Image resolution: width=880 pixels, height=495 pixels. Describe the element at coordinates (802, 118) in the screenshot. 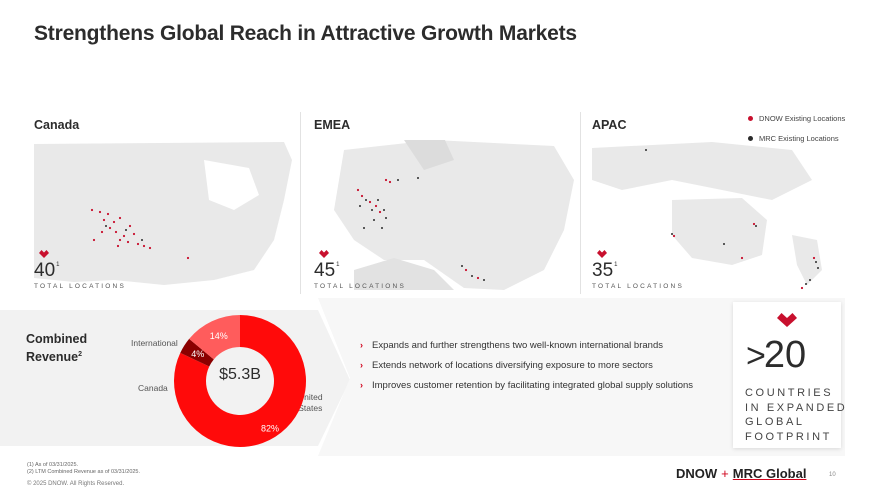

I see `legend-label: DNOW Existing Locations` at that location.